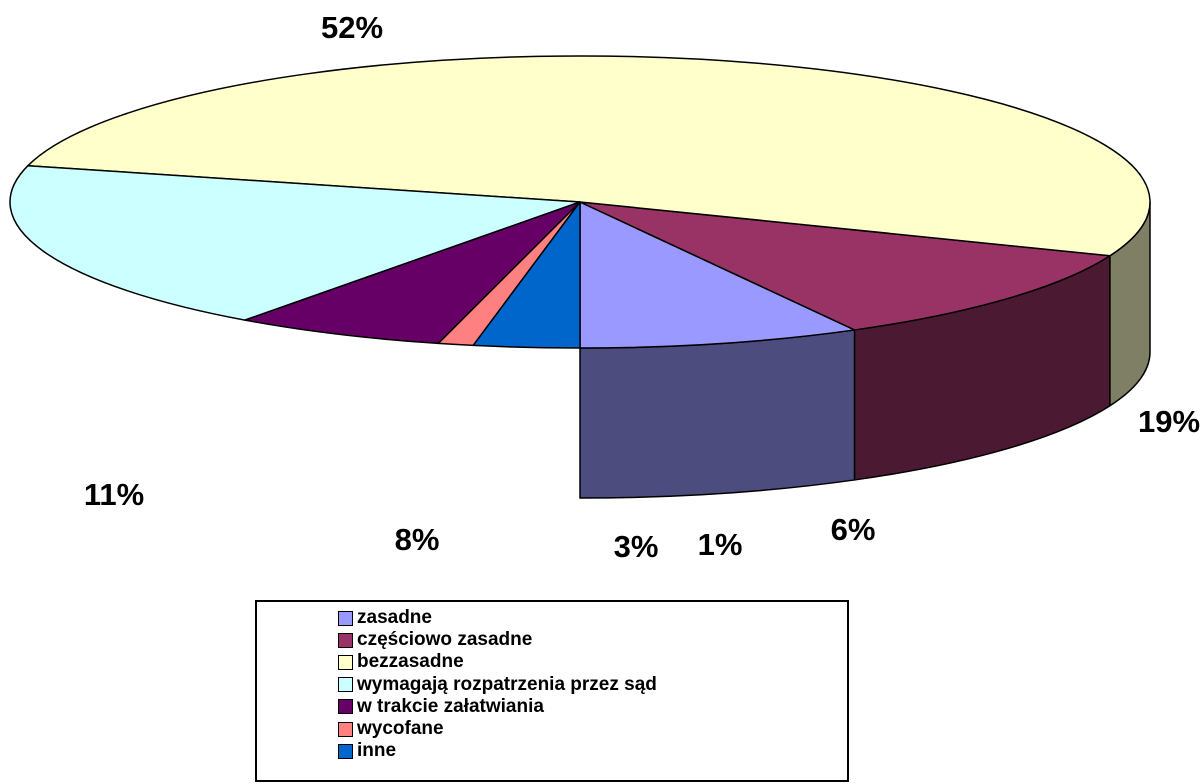  I want to click on pie-slice-zasadne, so click(717, 275).